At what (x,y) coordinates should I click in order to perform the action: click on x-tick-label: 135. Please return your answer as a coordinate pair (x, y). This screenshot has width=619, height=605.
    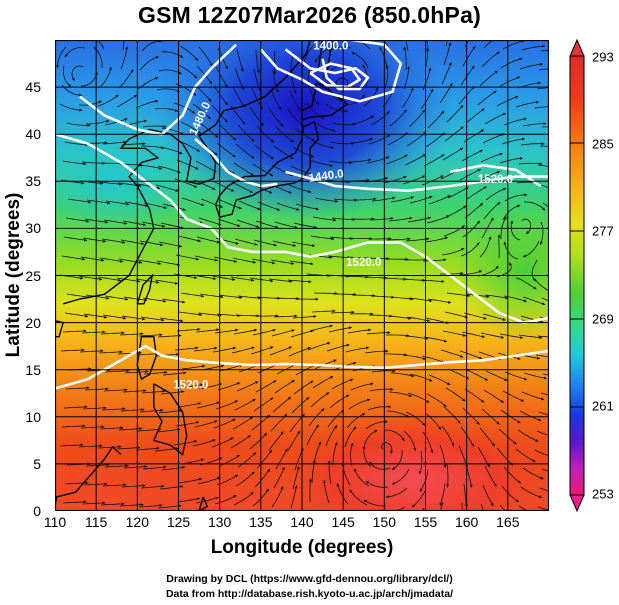
    Looking at the image, I should click on (261, 522).